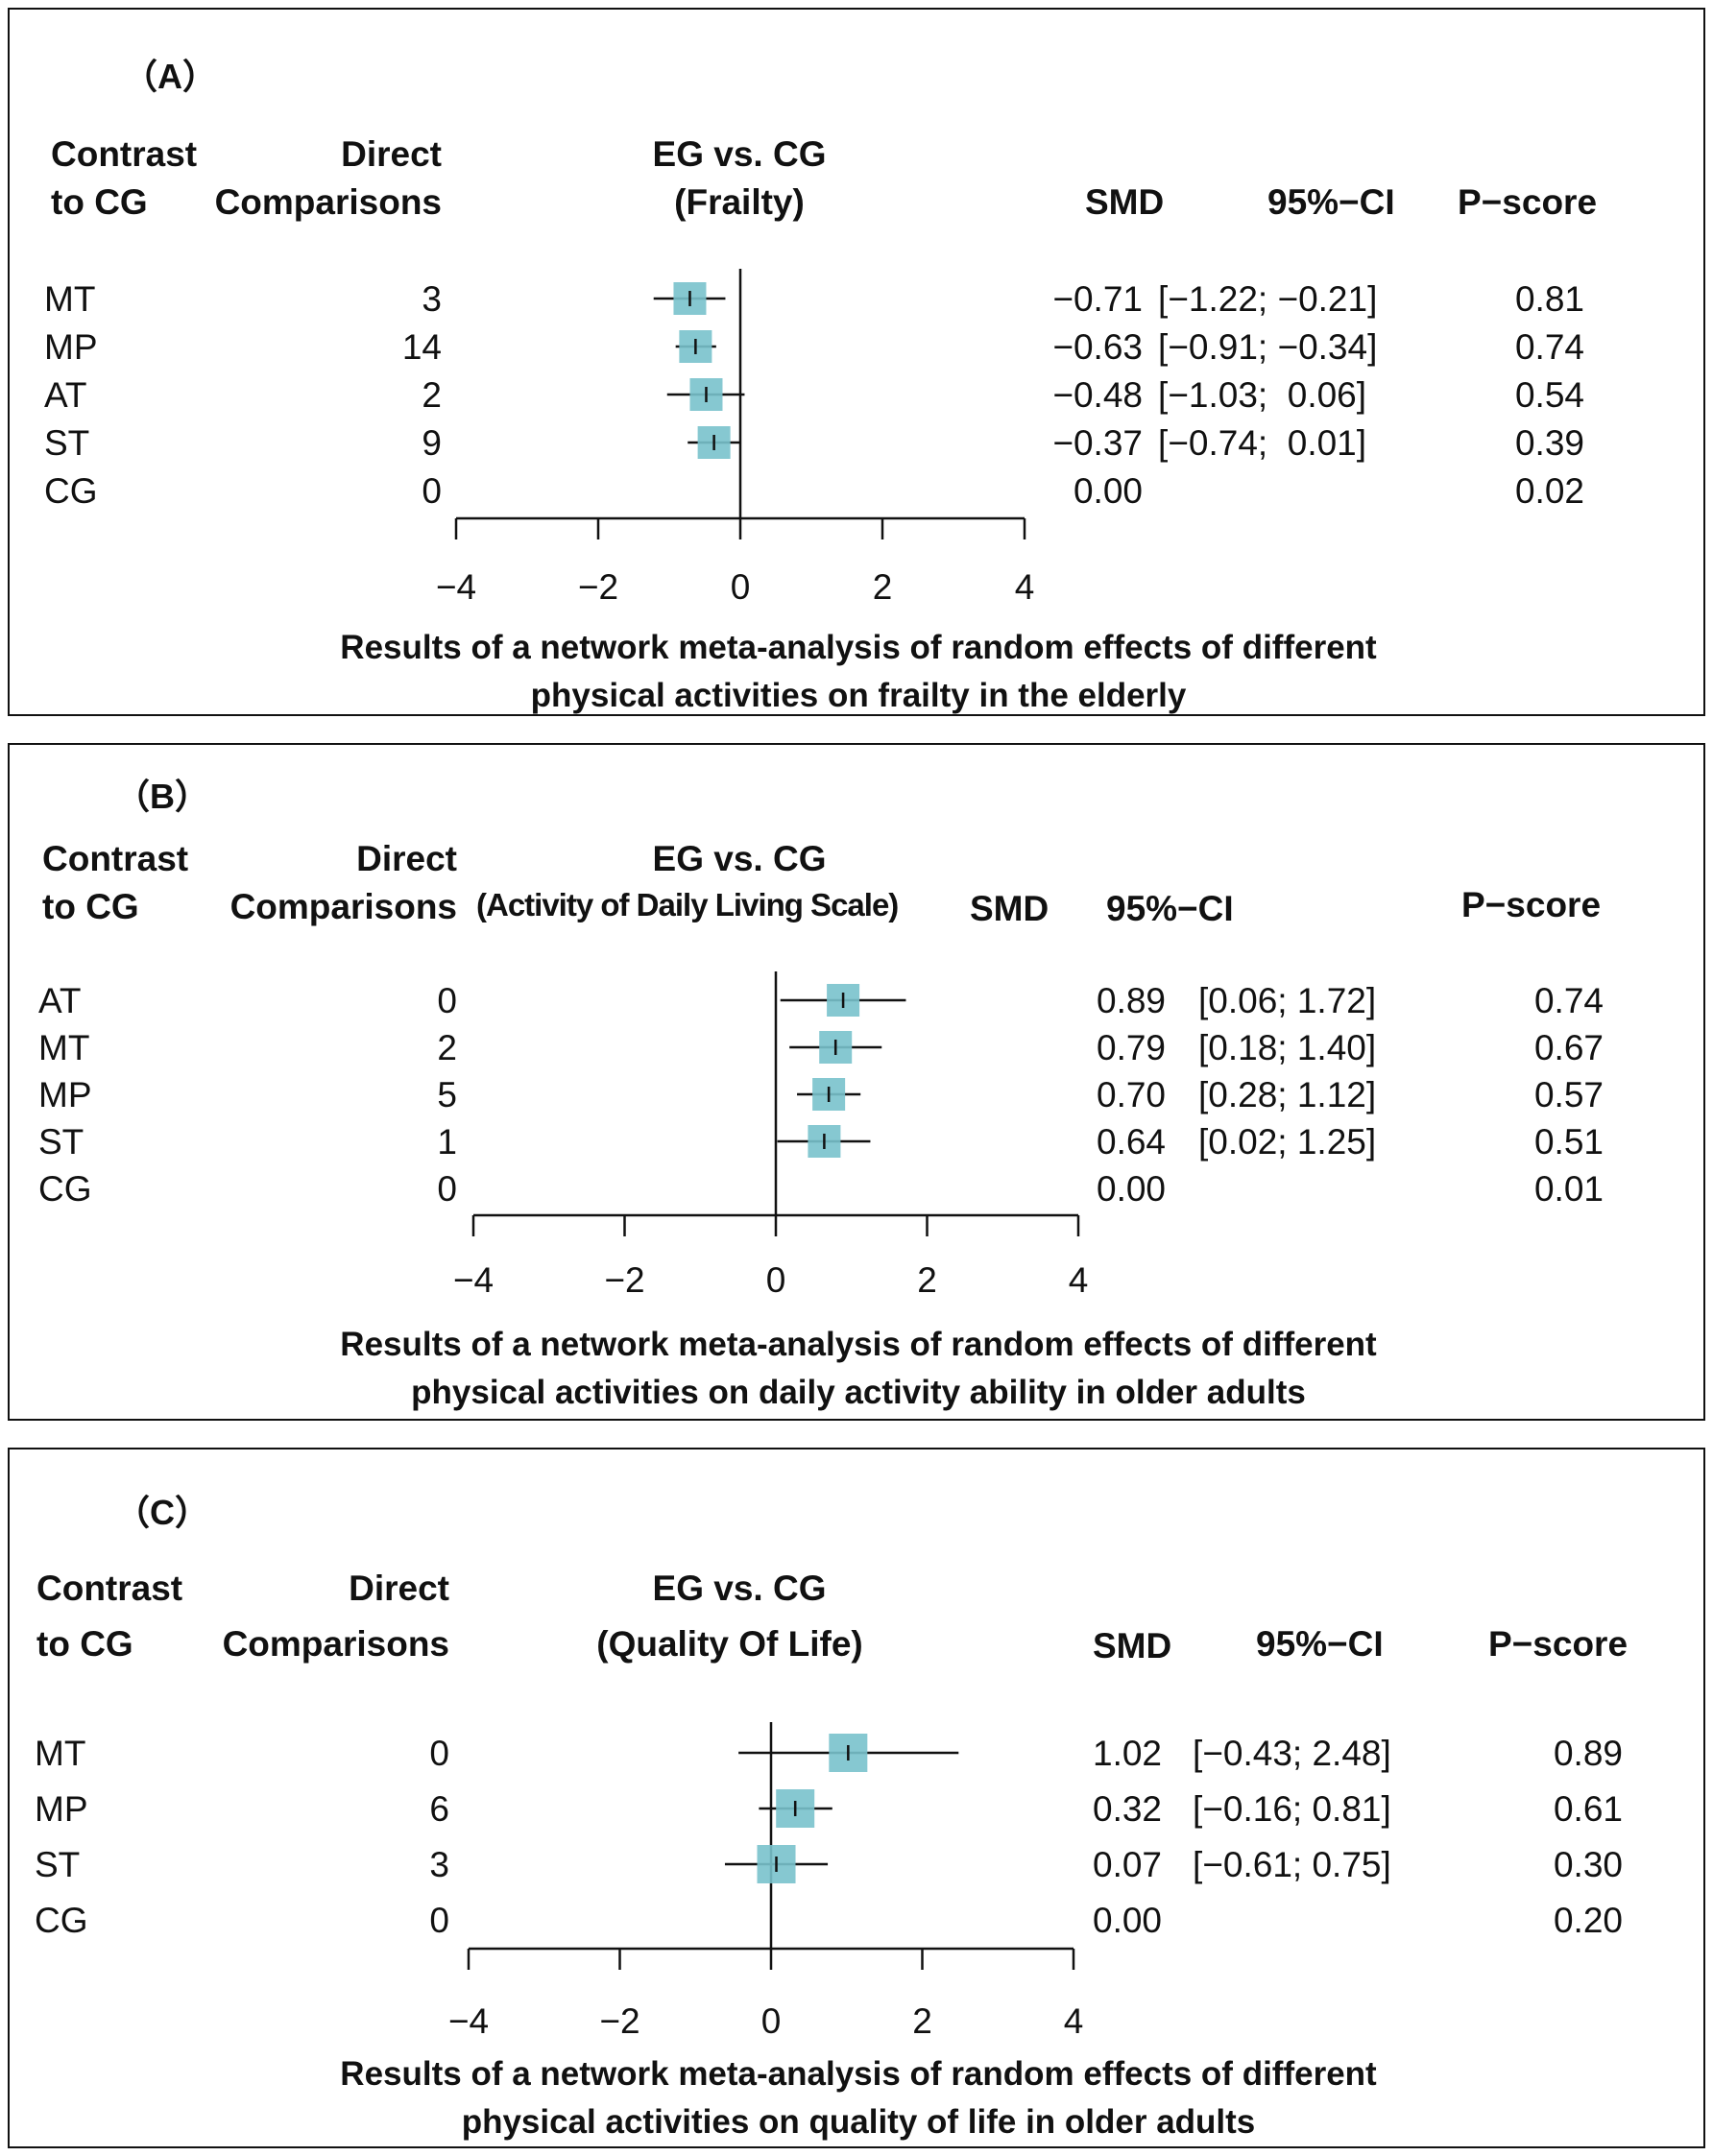 Image resolution: width=1713 pixels, height=2156 pixels. What do you see at coordinates (687, 904) in the screenshot?
I see `plot-subtitle: (Activity of Daily Living Scale)` at bounding box center [687, 904].